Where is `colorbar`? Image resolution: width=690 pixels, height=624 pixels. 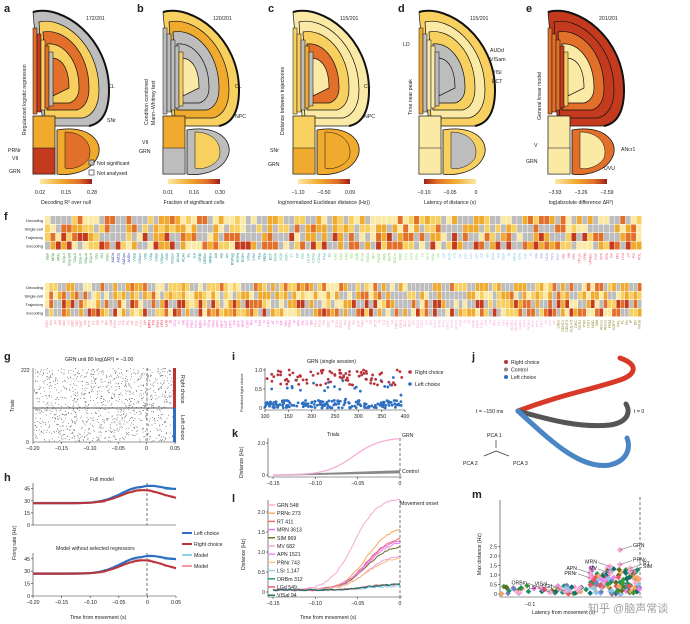 colorbar is located at coordinates (450, 181).